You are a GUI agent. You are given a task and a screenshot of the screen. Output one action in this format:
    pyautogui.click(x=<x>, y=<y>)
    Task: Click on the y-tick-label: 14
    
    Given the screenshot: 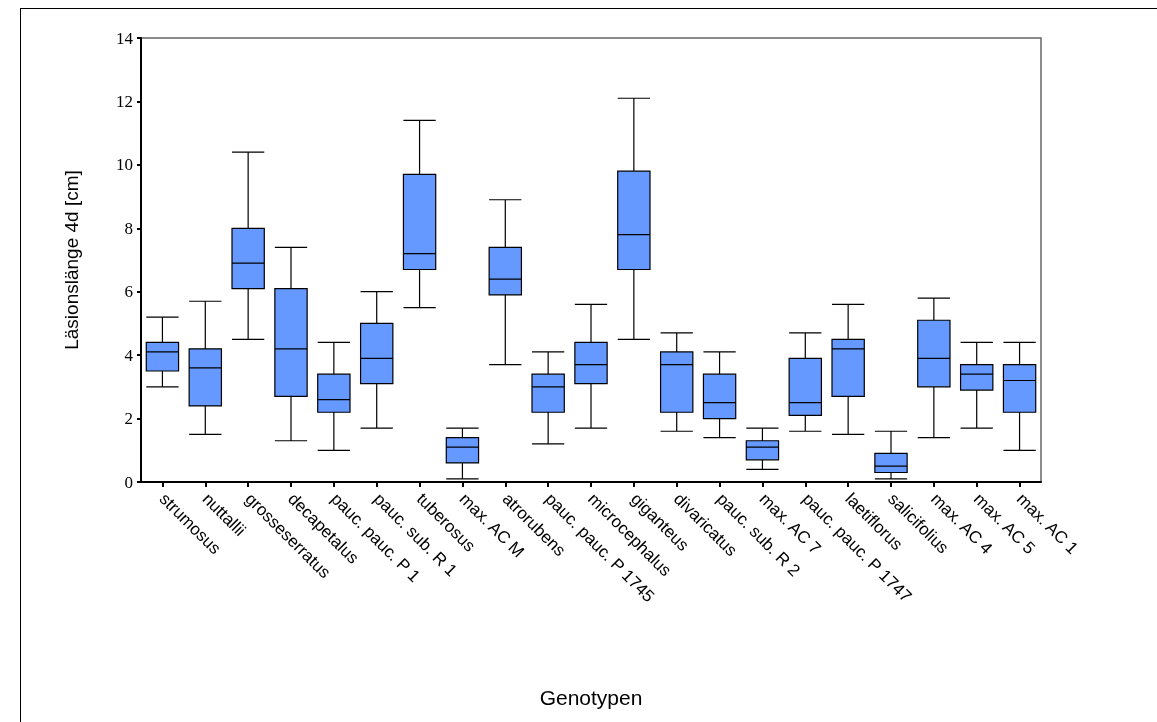 What is the action you would take?
    pyautogui.click(x=125, y=38)
    